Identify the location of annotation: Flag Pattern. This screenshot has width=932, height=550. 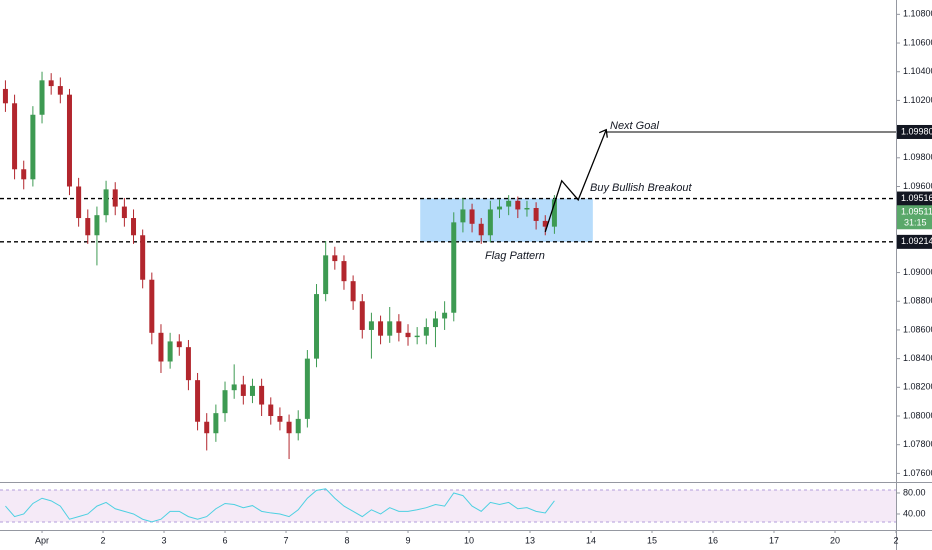
(515, 256).